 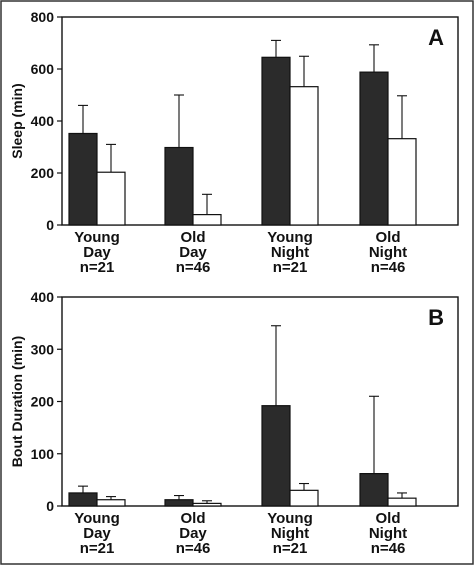 What do you see at coordinates (43, 297) in the screenshot?
I see `panel-B-y-tick-label: 400` at bounding box center [43, 297].